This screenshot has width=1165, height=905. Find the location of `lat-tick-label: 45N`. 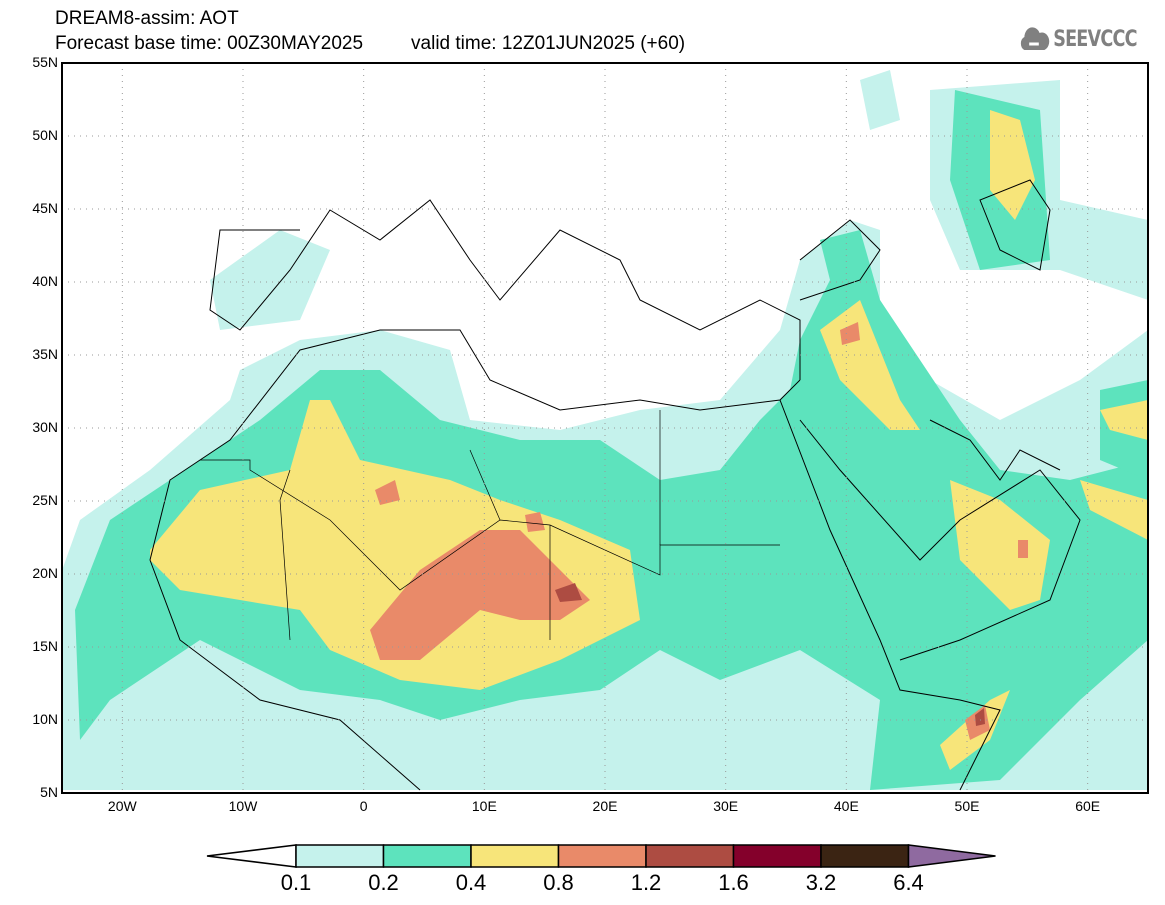

lat-tick-label: 45N is located at coordinates (45, 208).